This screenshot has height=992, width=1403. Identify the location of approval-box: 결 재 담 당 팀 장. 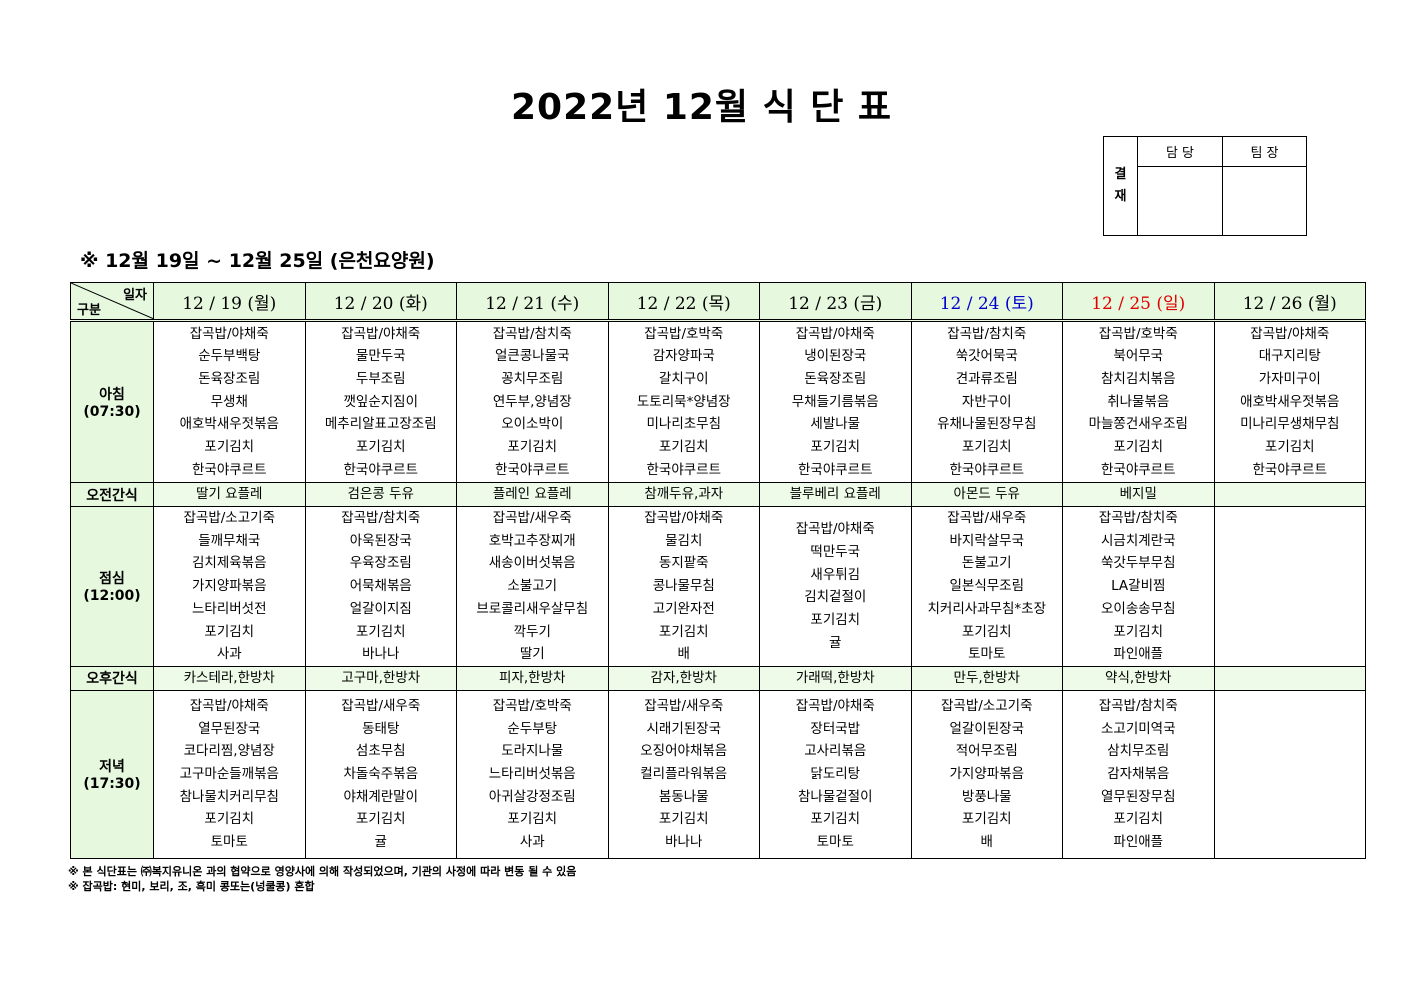
(1205, 186).